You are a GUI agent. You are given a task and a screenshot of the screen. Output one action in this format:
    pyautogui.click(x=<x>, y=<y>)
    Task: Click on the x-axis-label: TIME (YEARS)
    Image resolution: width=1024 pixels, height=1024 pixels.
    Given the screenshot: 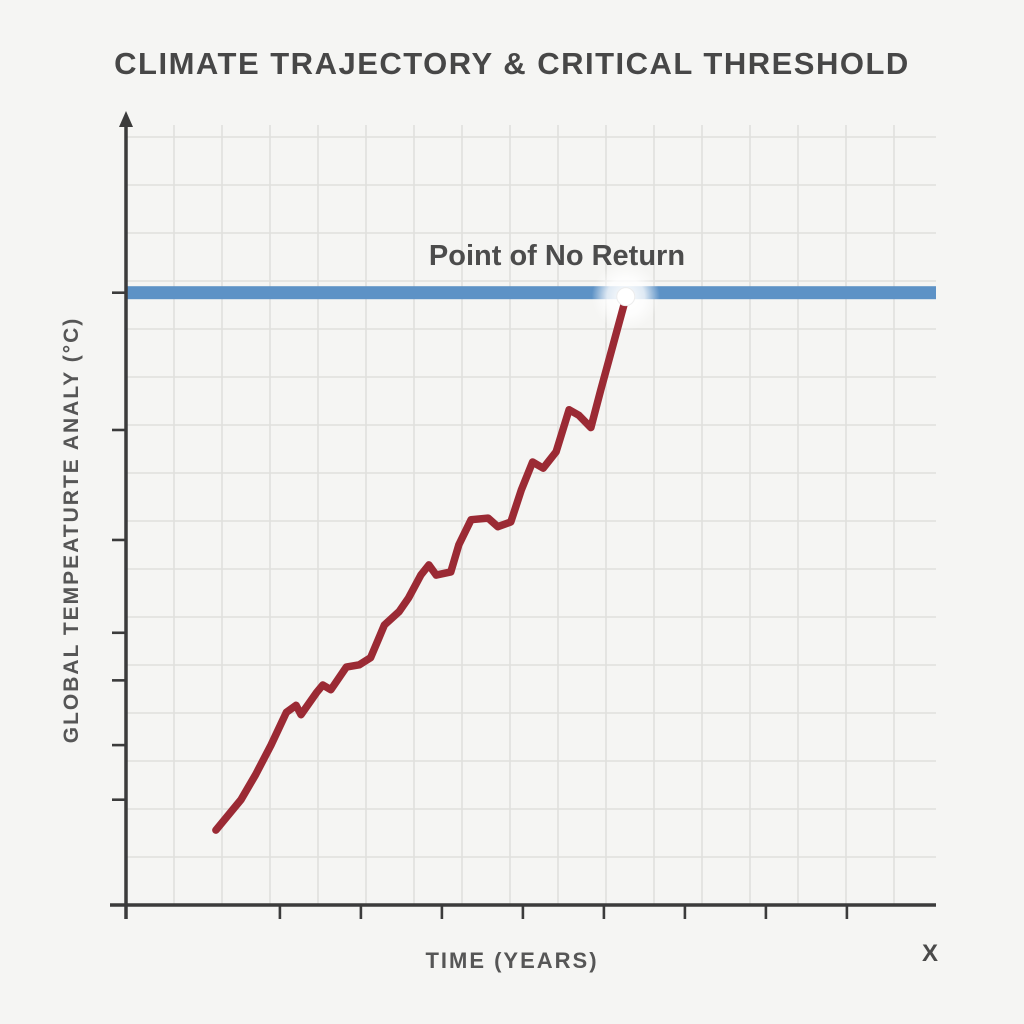 What is the action you would take?
    pyautogui.click(x=512, y=960)
    